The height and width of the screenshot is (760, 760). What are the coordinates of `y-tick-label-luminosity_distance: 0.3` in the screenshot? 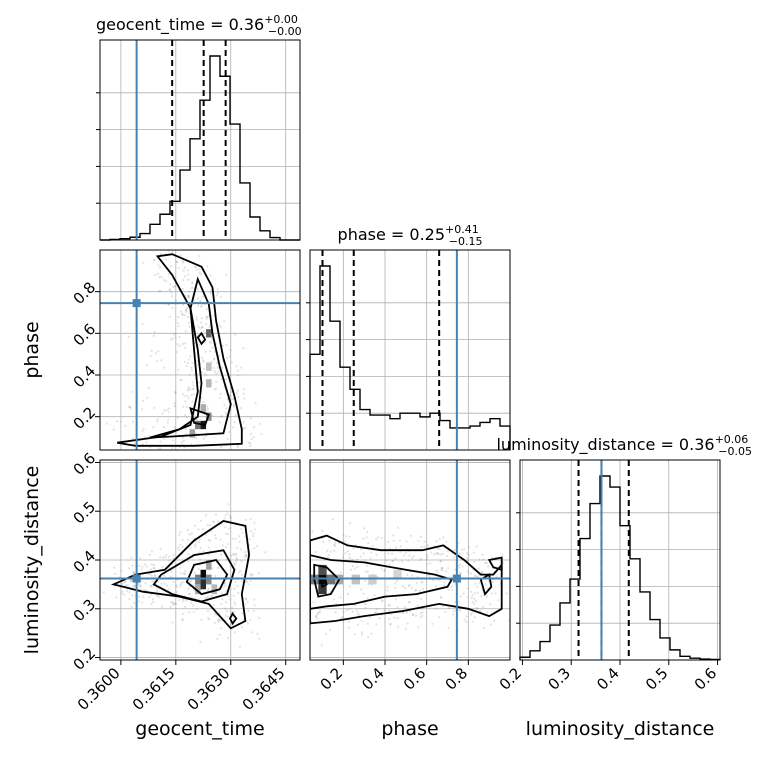 It's located at (85, 610).